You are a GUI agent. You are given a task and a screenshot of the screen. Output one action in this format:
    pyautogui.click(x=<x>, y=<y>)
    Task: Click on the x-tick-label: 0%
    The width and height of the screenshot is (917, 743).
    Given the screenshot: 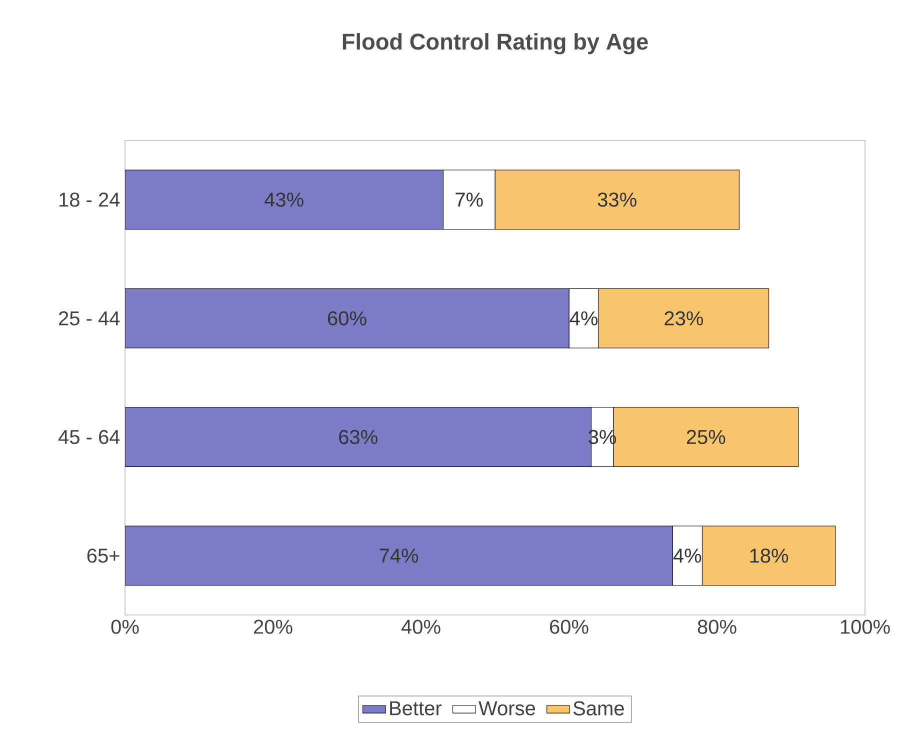 What is the action you would take?
    pyautogui.click(x=125, y=627)
    